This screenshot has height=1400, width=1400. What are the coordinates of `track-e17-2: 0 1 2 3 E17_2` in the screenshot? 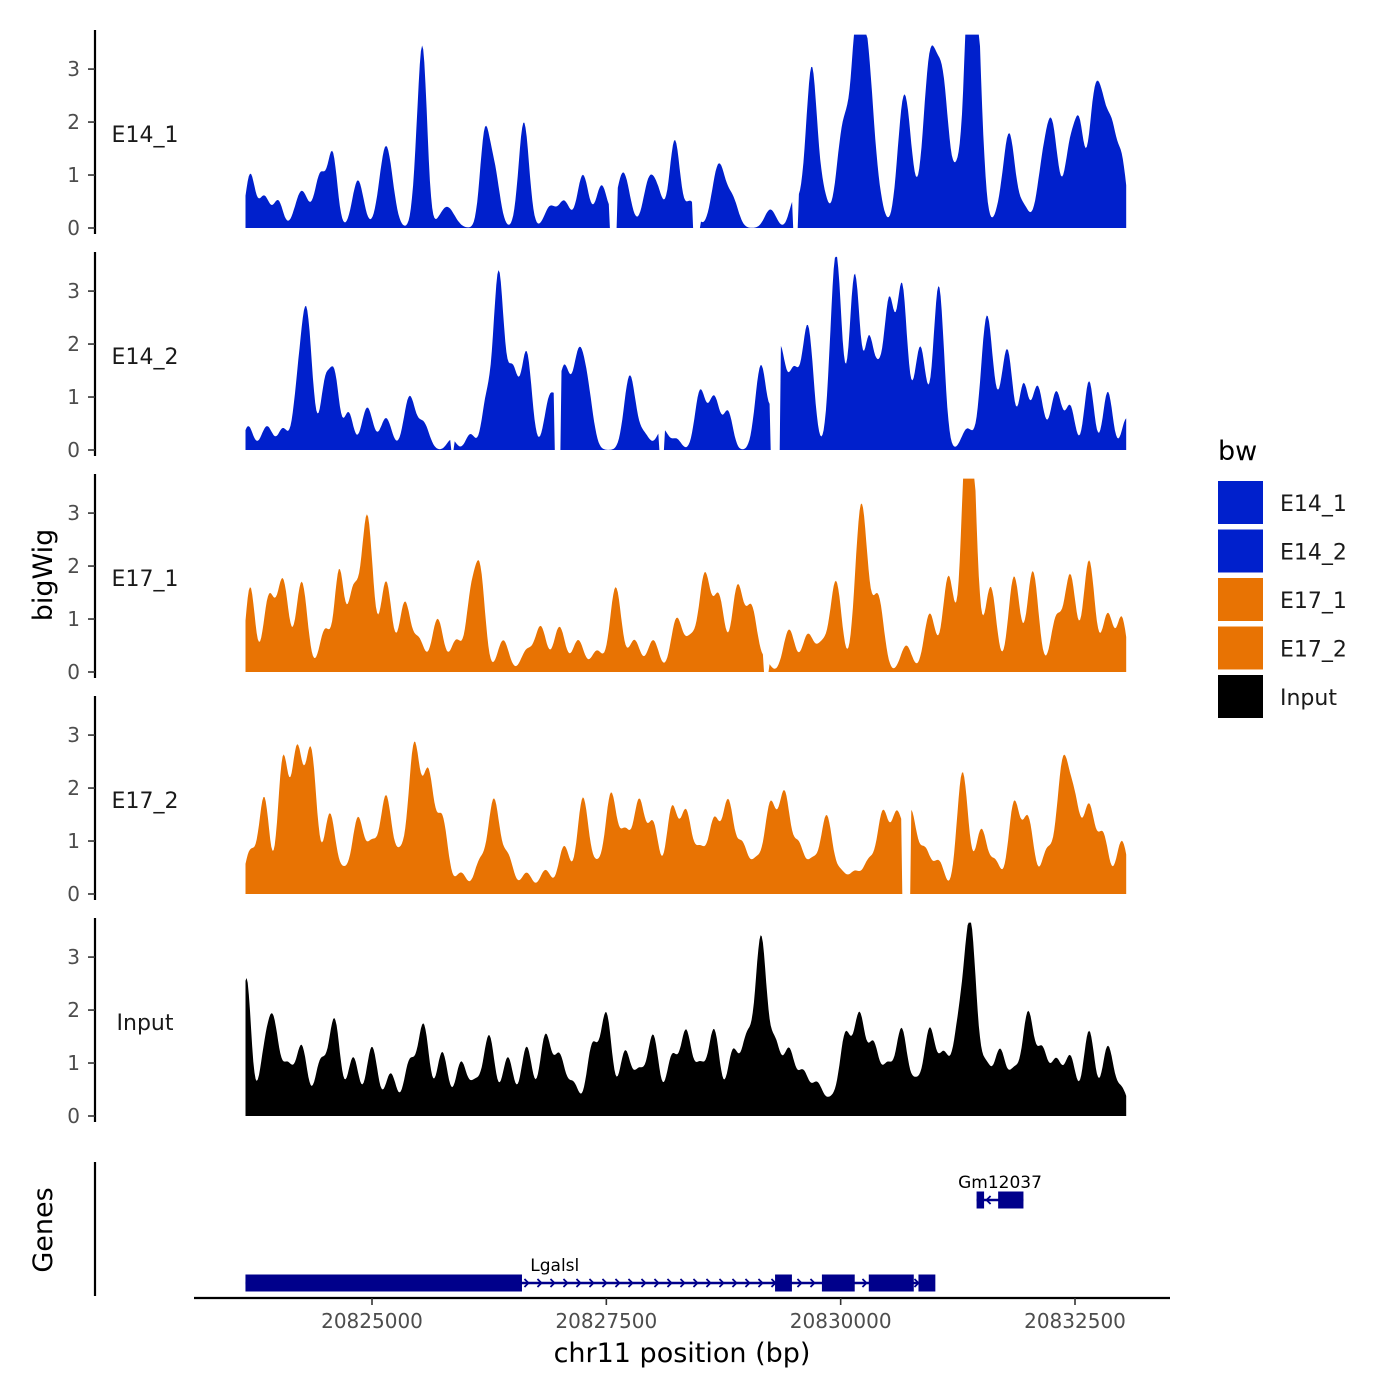 It's located at (597, 801).